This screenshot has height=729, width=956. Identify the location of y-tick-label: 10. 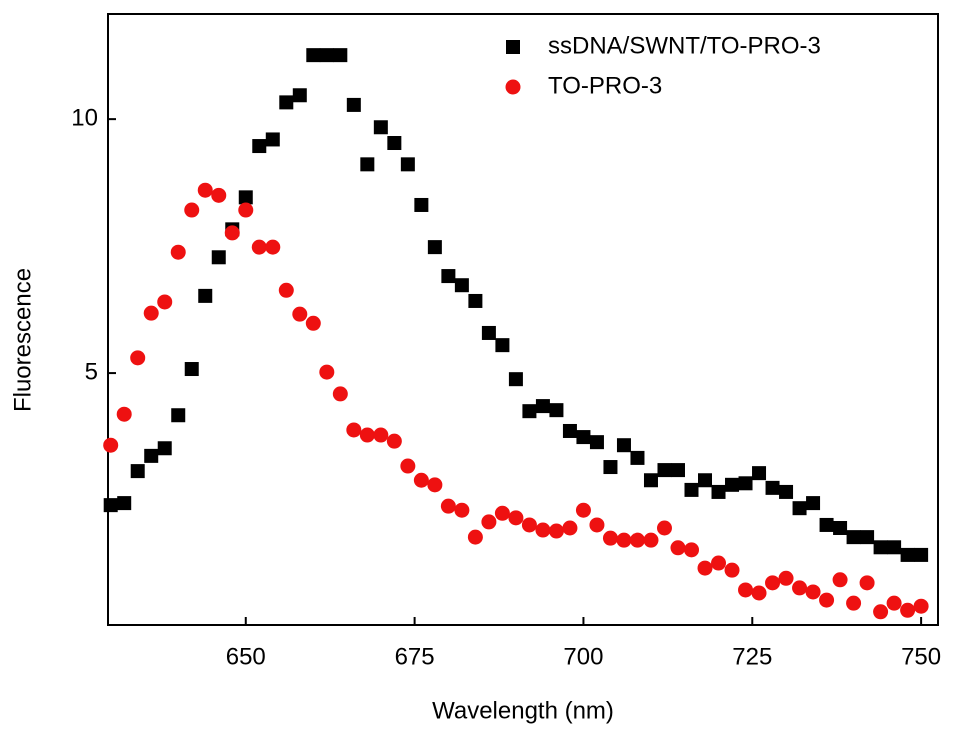
(84, 117).